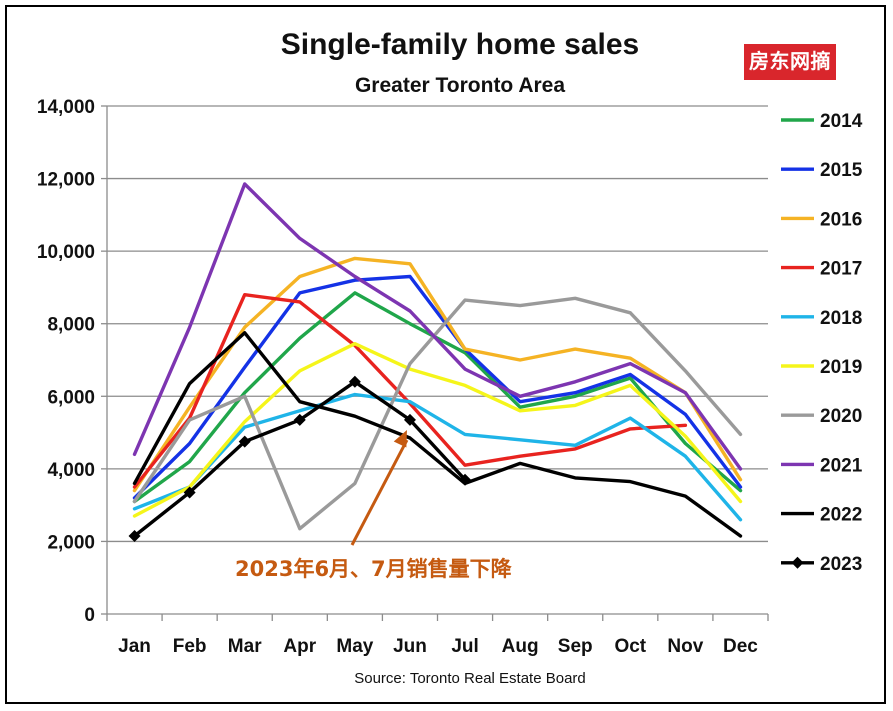 The width and height of the screenshot is (893, 711). What do you see at coordinates (630, 646) in the screenshot?
I see `x-tick-label: Oct` at bounding box center [630, 646].